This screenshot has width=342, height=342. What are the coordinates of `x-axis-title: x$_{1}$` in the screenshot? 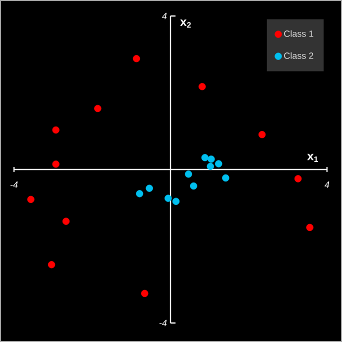 It's located at (312, 158).